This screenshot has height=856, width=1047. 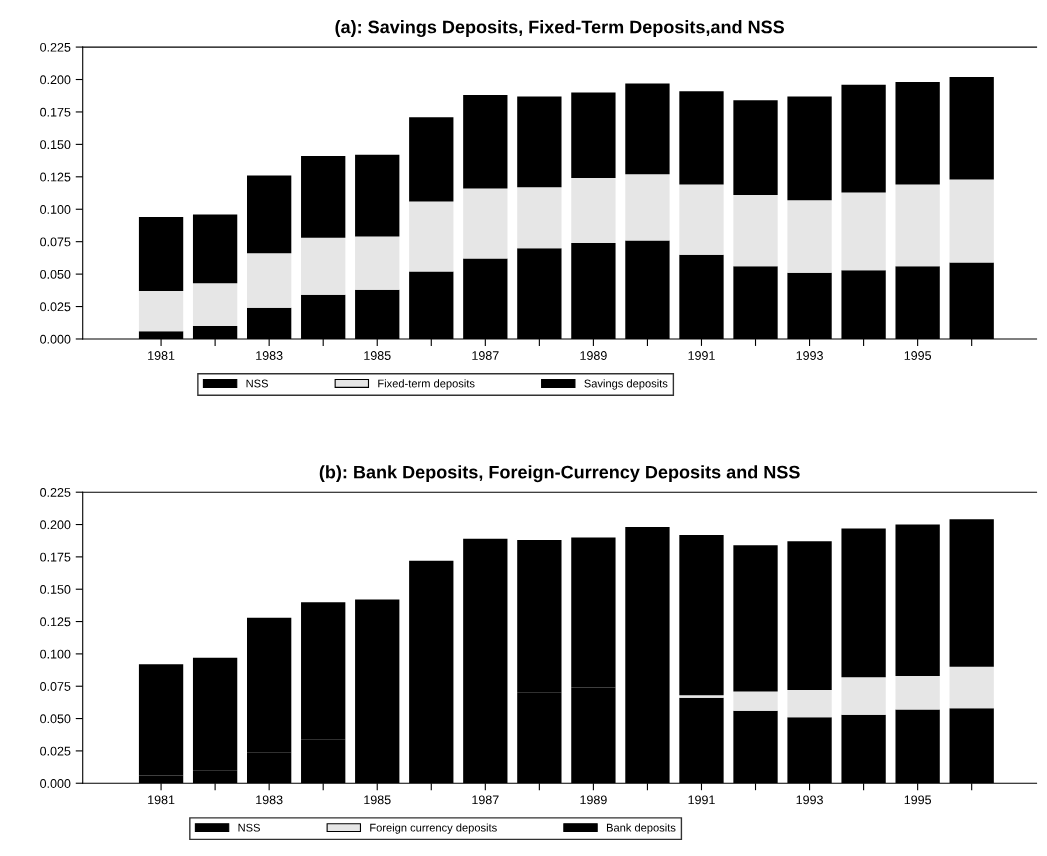 What do you see at coordinates (559, 474) in the screenshot?
I see `chart-title: (b): Bank Deposits, Foreign-Currency Deposits and NSS` at bounding box center [559, 474].